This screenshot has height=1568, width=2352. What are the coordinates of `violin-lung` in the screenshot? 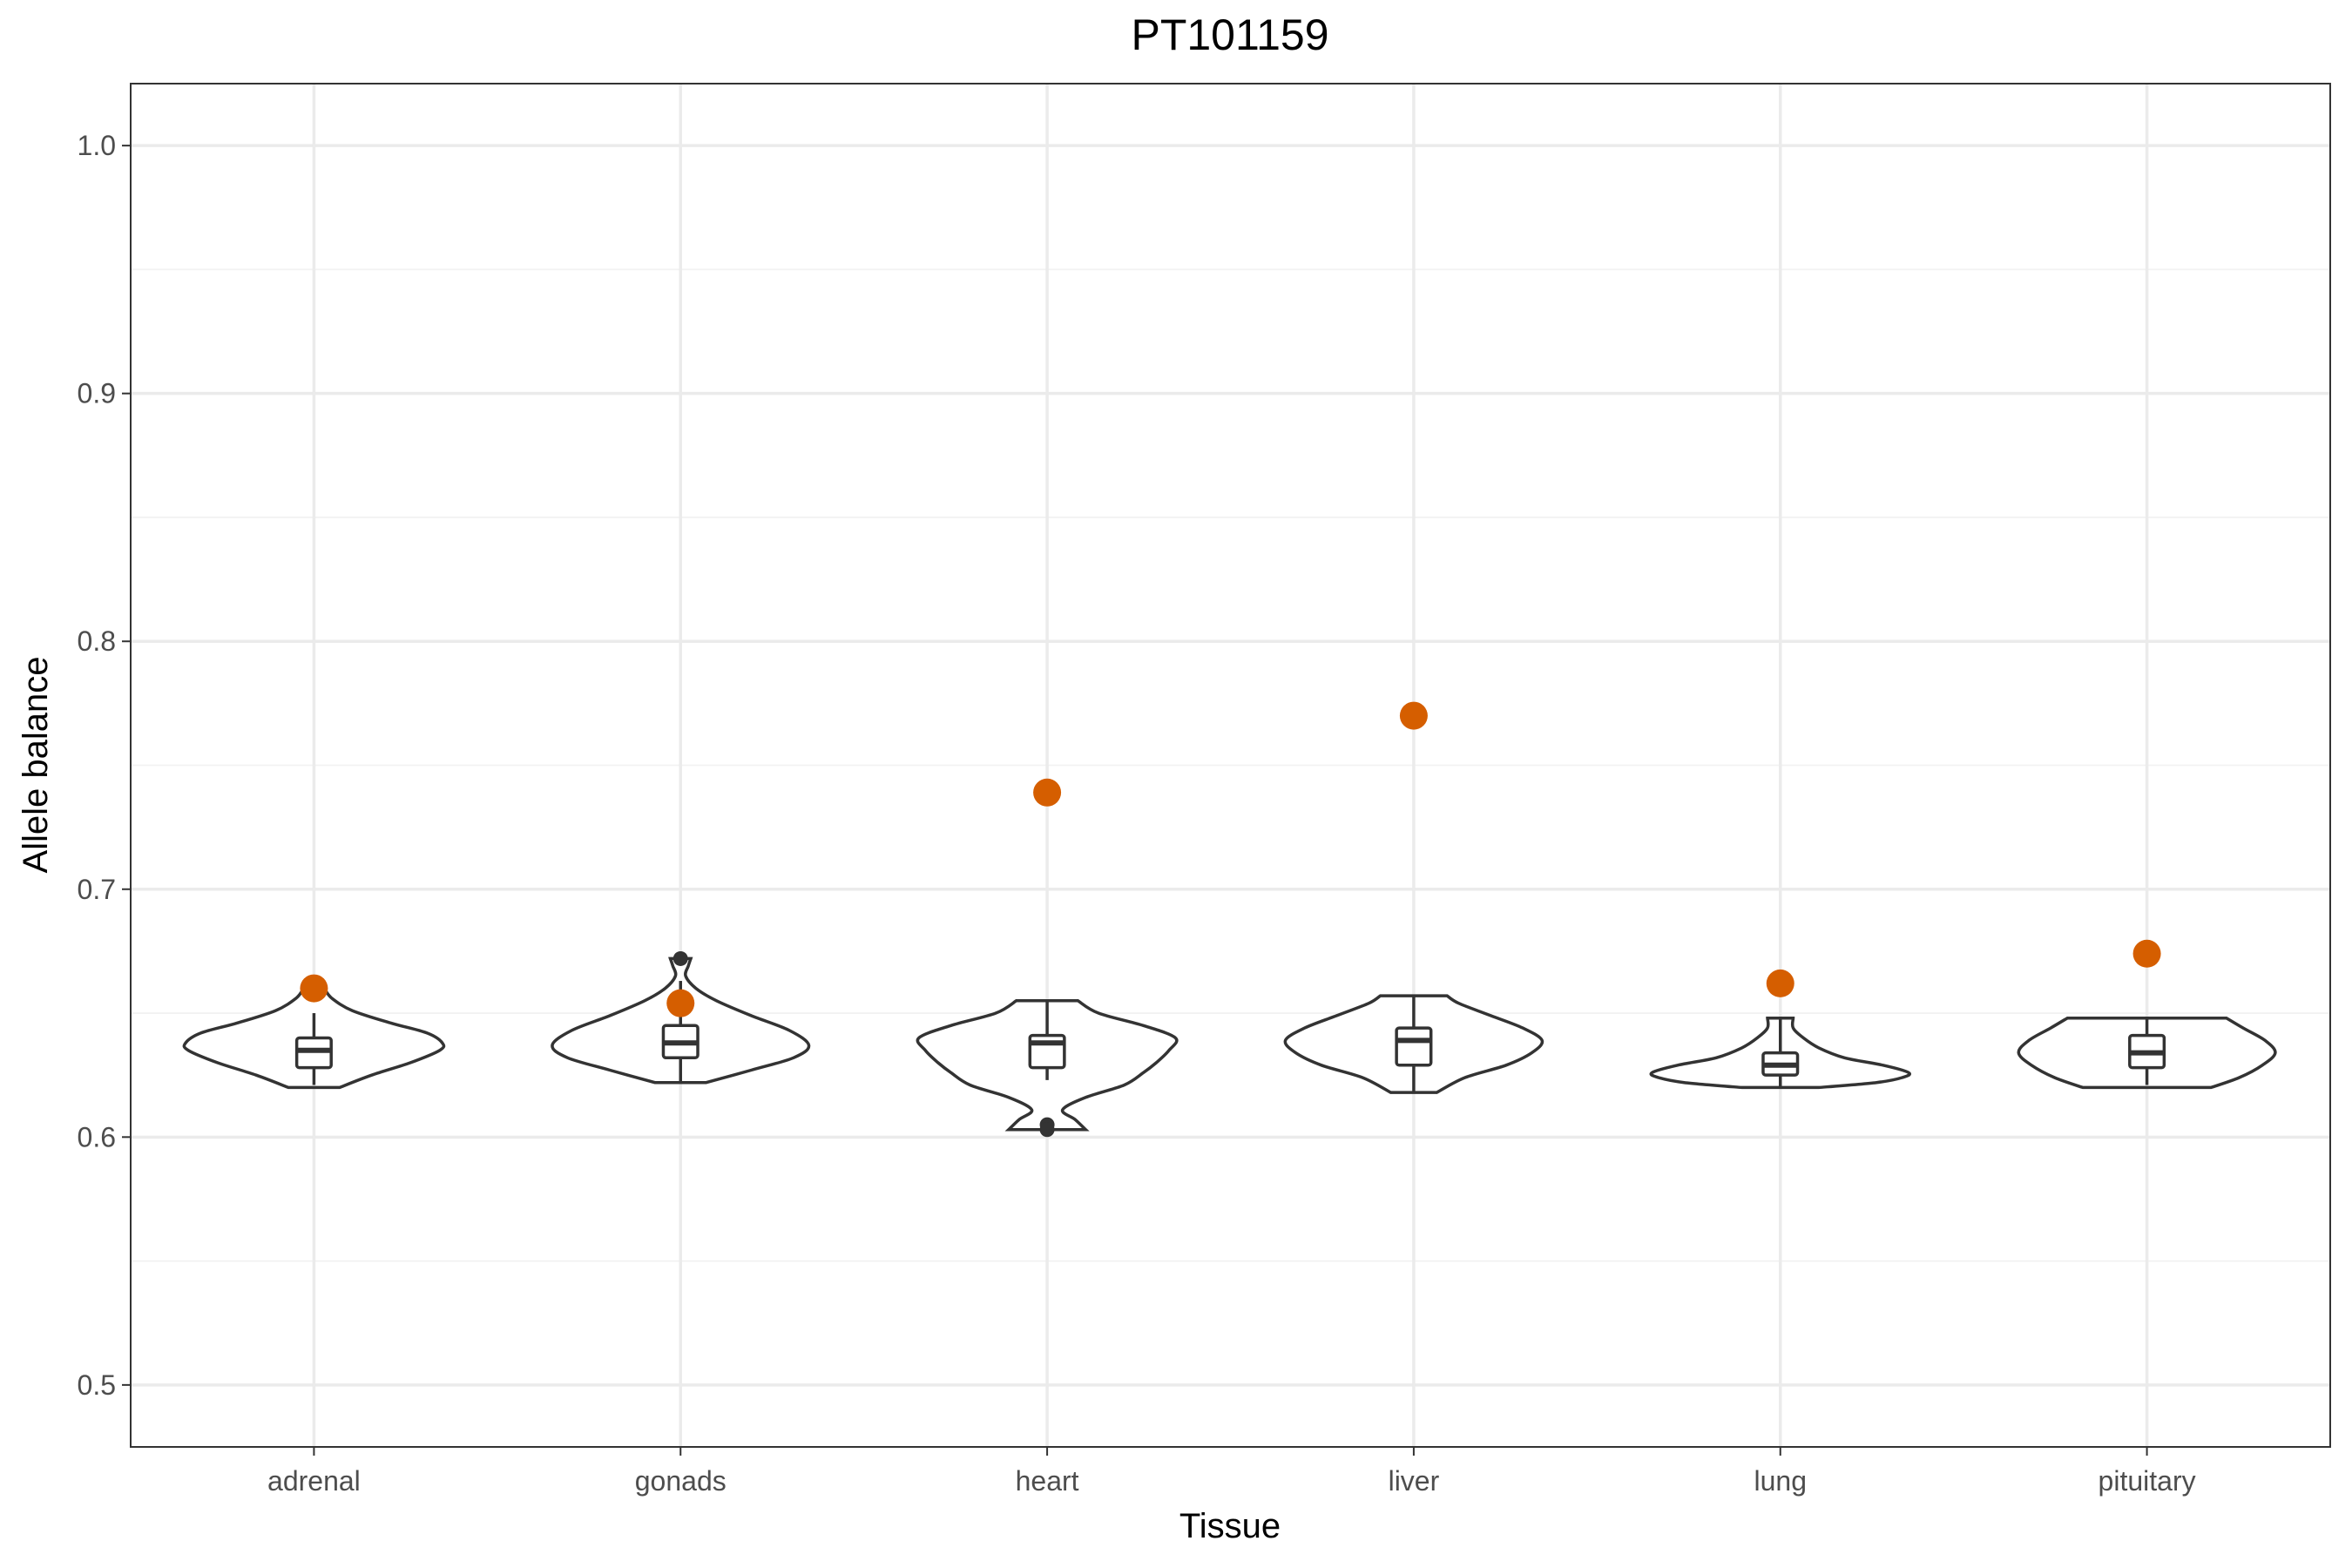 It's located at (1781, 1053).